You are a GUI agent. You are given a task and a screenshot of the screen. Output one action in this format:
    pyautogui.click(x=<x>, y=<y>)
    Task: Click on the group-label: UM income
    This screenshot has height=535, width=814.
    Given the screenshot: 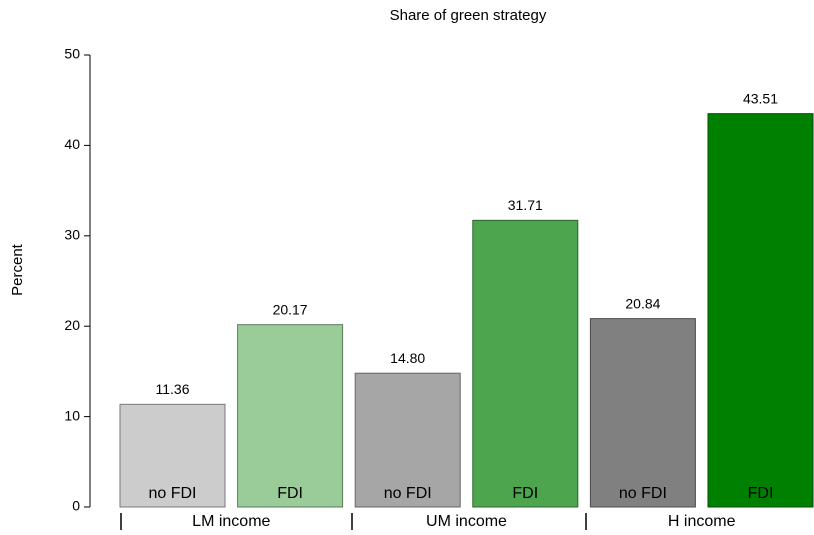 What is the action you would take?
    pyautogui.click(x=466, y=521)
    